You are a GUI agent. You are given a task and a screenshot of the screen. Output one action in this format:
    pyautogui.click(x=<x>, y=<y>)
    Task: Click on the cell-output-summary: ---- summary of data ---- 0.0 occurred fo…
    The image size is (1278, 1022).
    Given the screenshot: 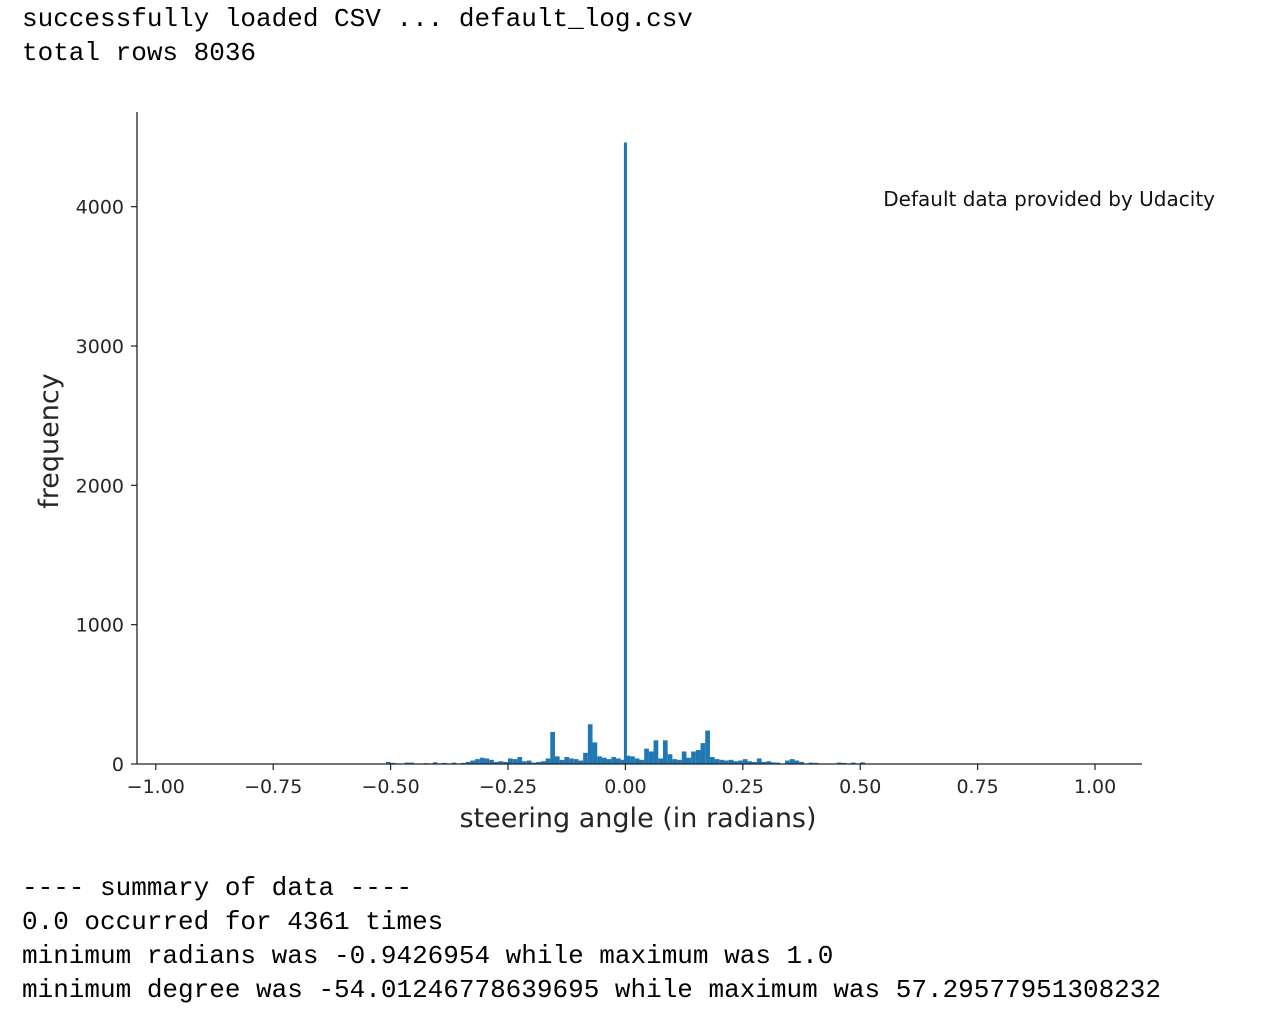 What is the action you would take?
    pyautogui.click(x=591, y=939)
    